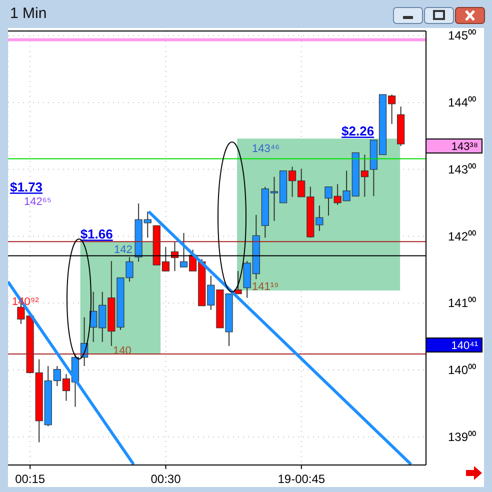 The height and width of the screenshot is (492, 492). I want to click on y-tick-label: 144⁰⁰, so click(462, 103).